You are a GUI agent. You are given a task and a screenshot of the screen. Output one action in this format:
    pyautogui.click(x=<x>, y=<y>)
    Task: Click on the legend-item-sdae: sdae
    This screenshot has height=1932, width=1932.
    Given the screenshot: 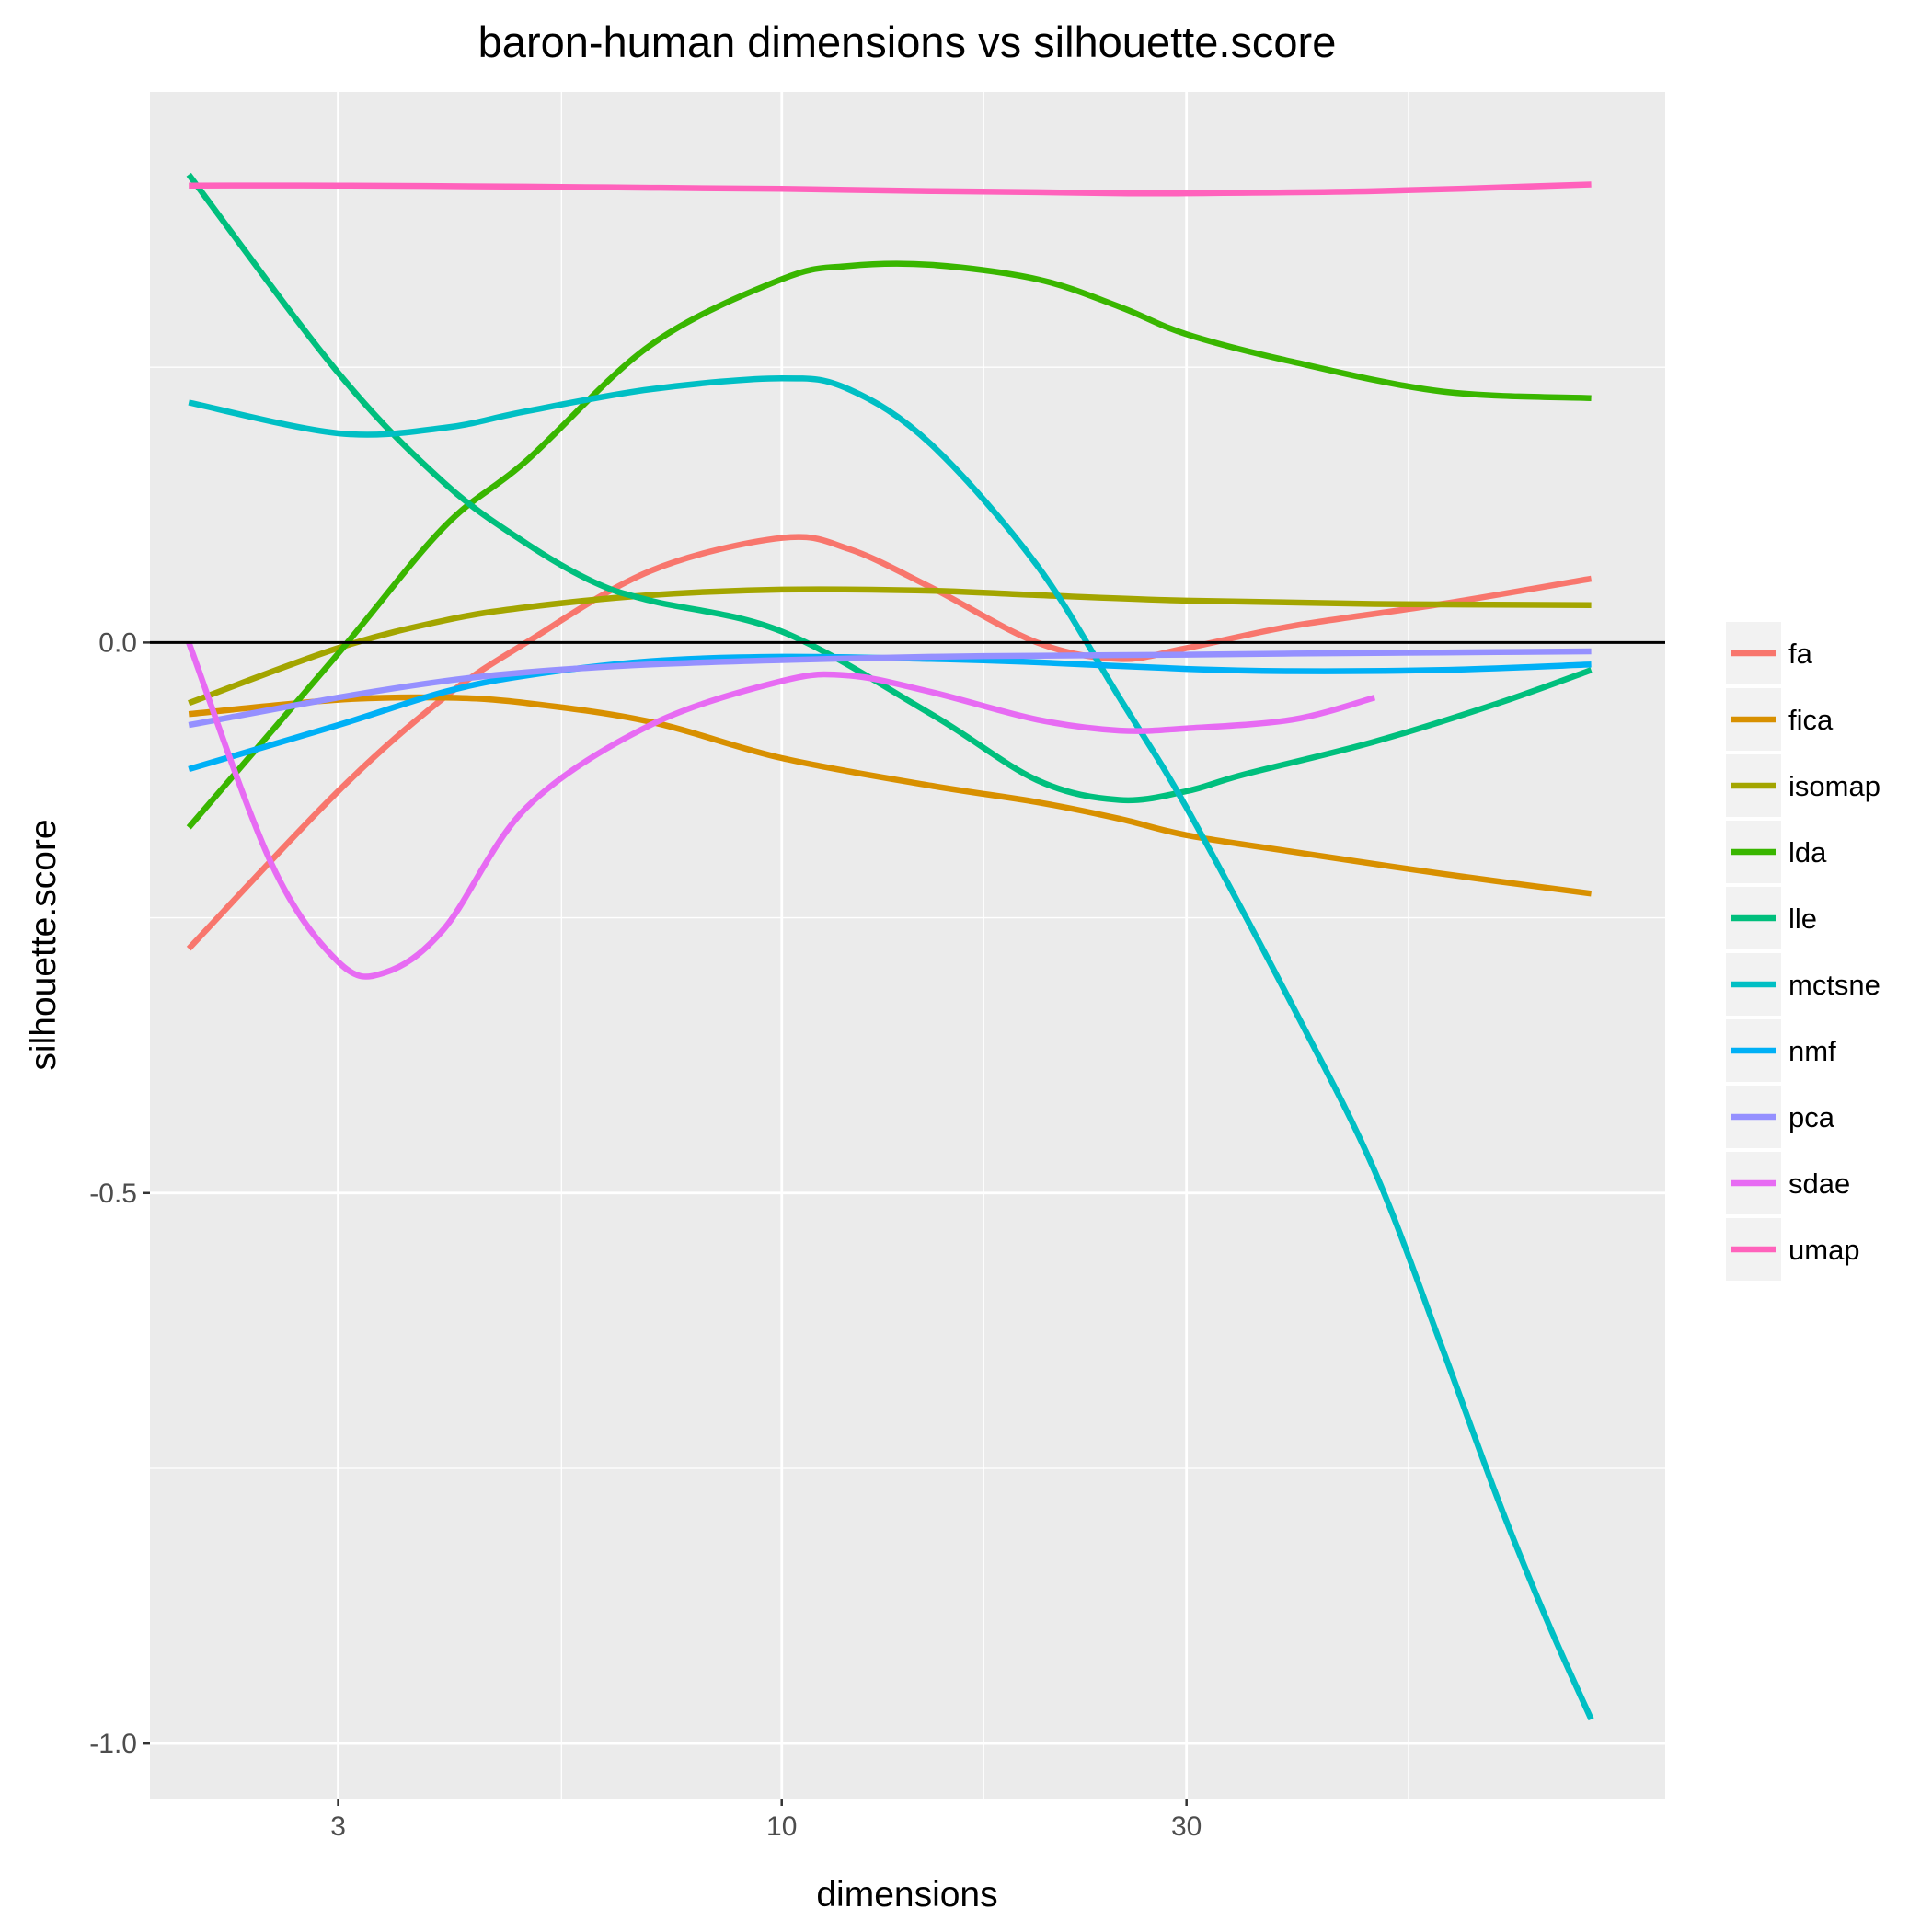 What is the action you would take?
    pyautogui.click(x=1788, y=1183)
    